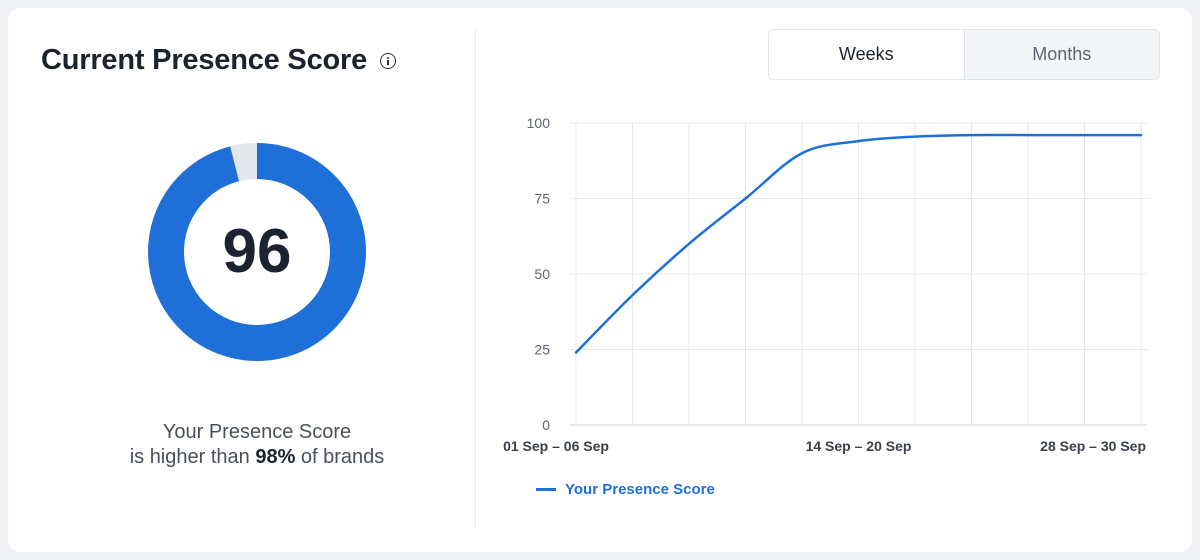  What do you see at coordinates (475, 278) in the screenshot?
I see `section-divider` at bounding box center [475, 278].